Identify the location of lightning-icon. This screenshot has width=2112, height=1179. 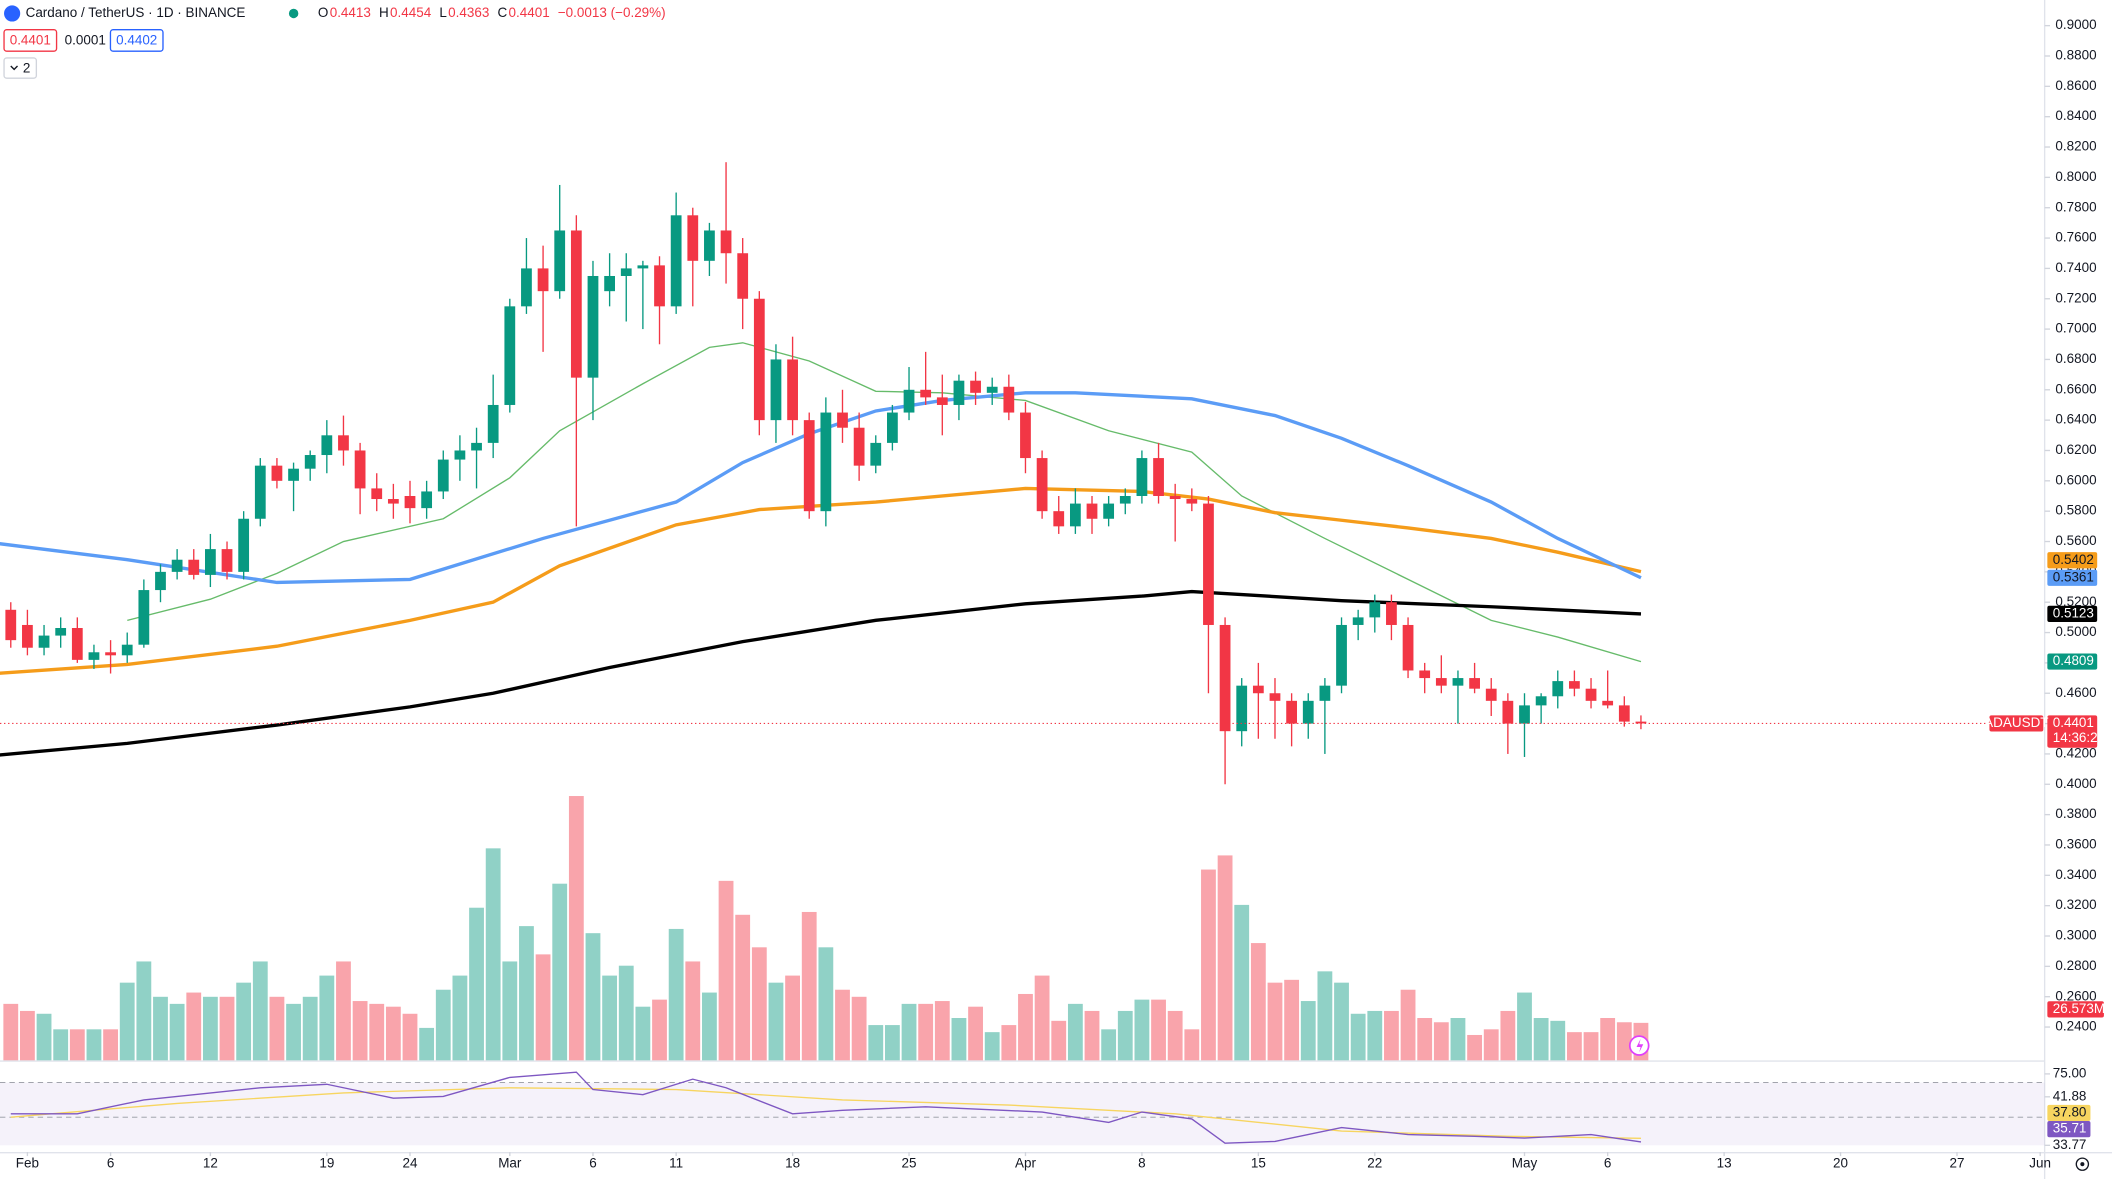
(1639, 1045).